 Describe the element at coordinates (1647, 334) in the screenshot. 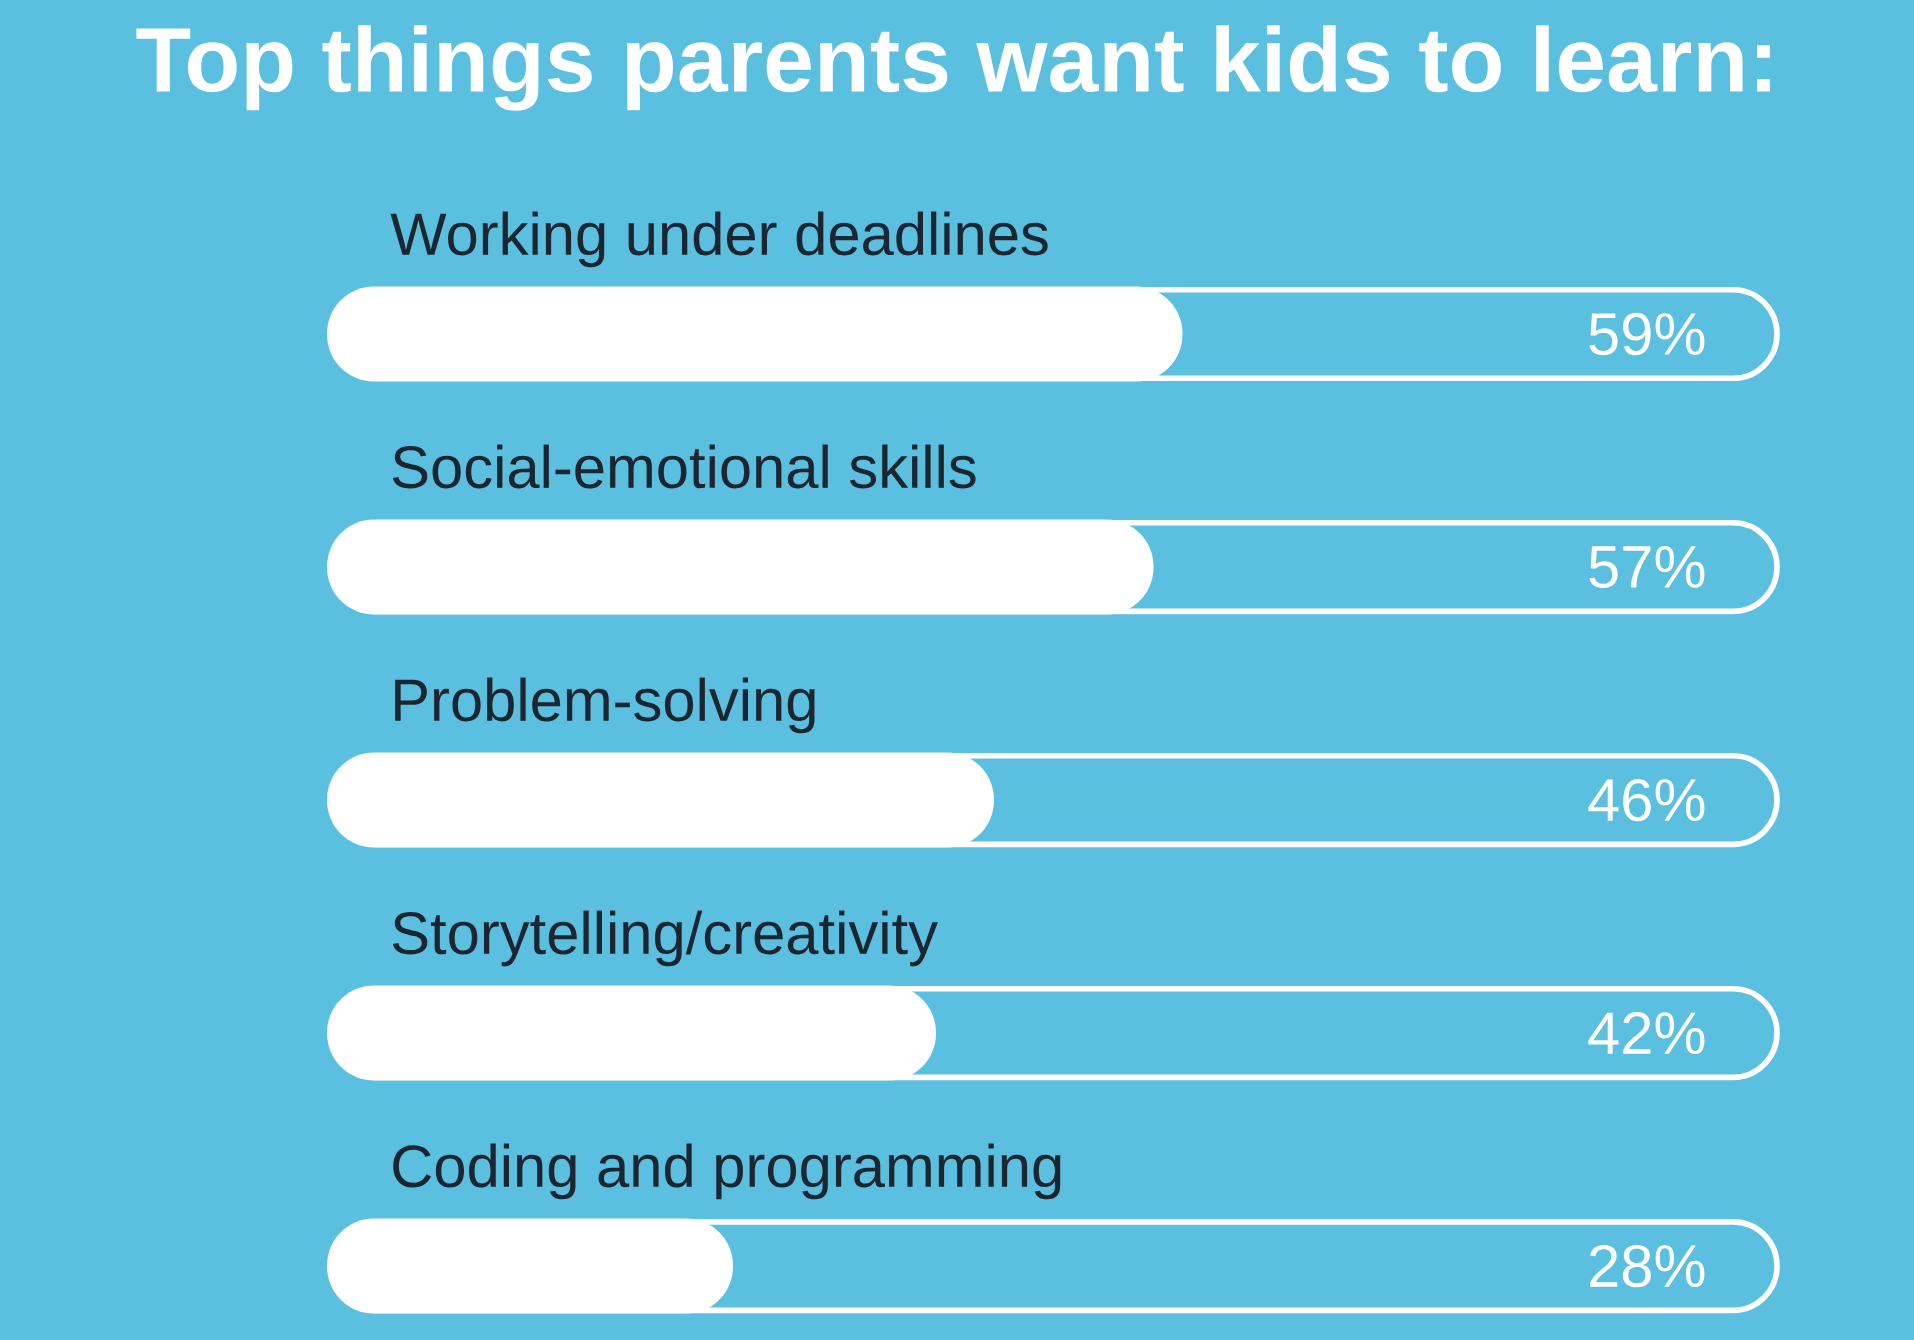

I see `data-label: 59%` at that location.